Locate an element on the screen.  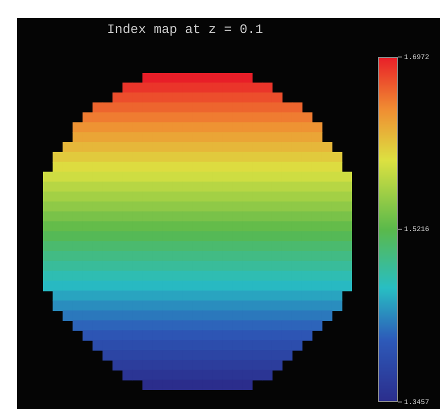
chart-title: Index map at z = 0.1 is located at coordinates (185, 29).